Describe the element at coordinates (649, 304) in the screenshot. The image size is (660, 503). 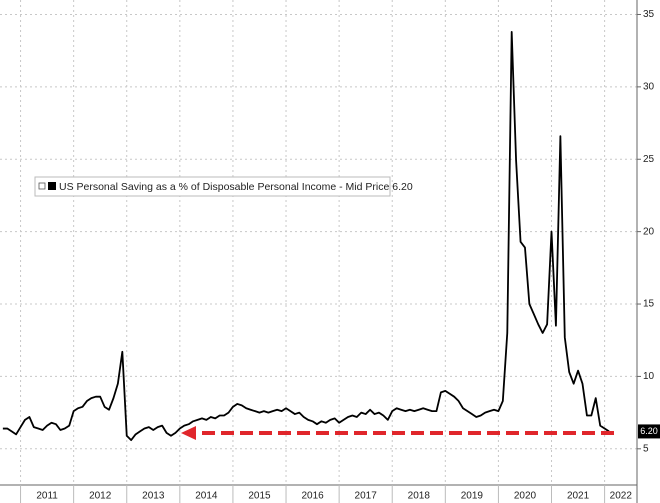
I see `y-tick-label: 15` at that location.